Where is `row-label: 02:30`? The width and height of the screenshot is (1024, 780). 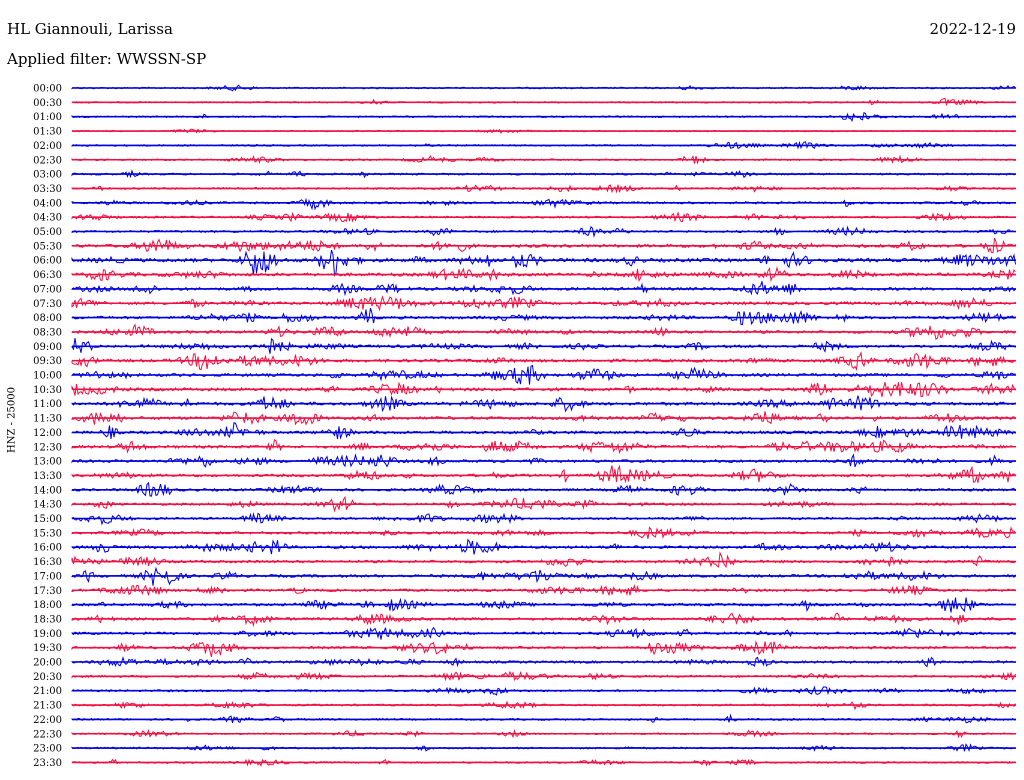
row-label: 02:30 is located at coordinates (47, 160).